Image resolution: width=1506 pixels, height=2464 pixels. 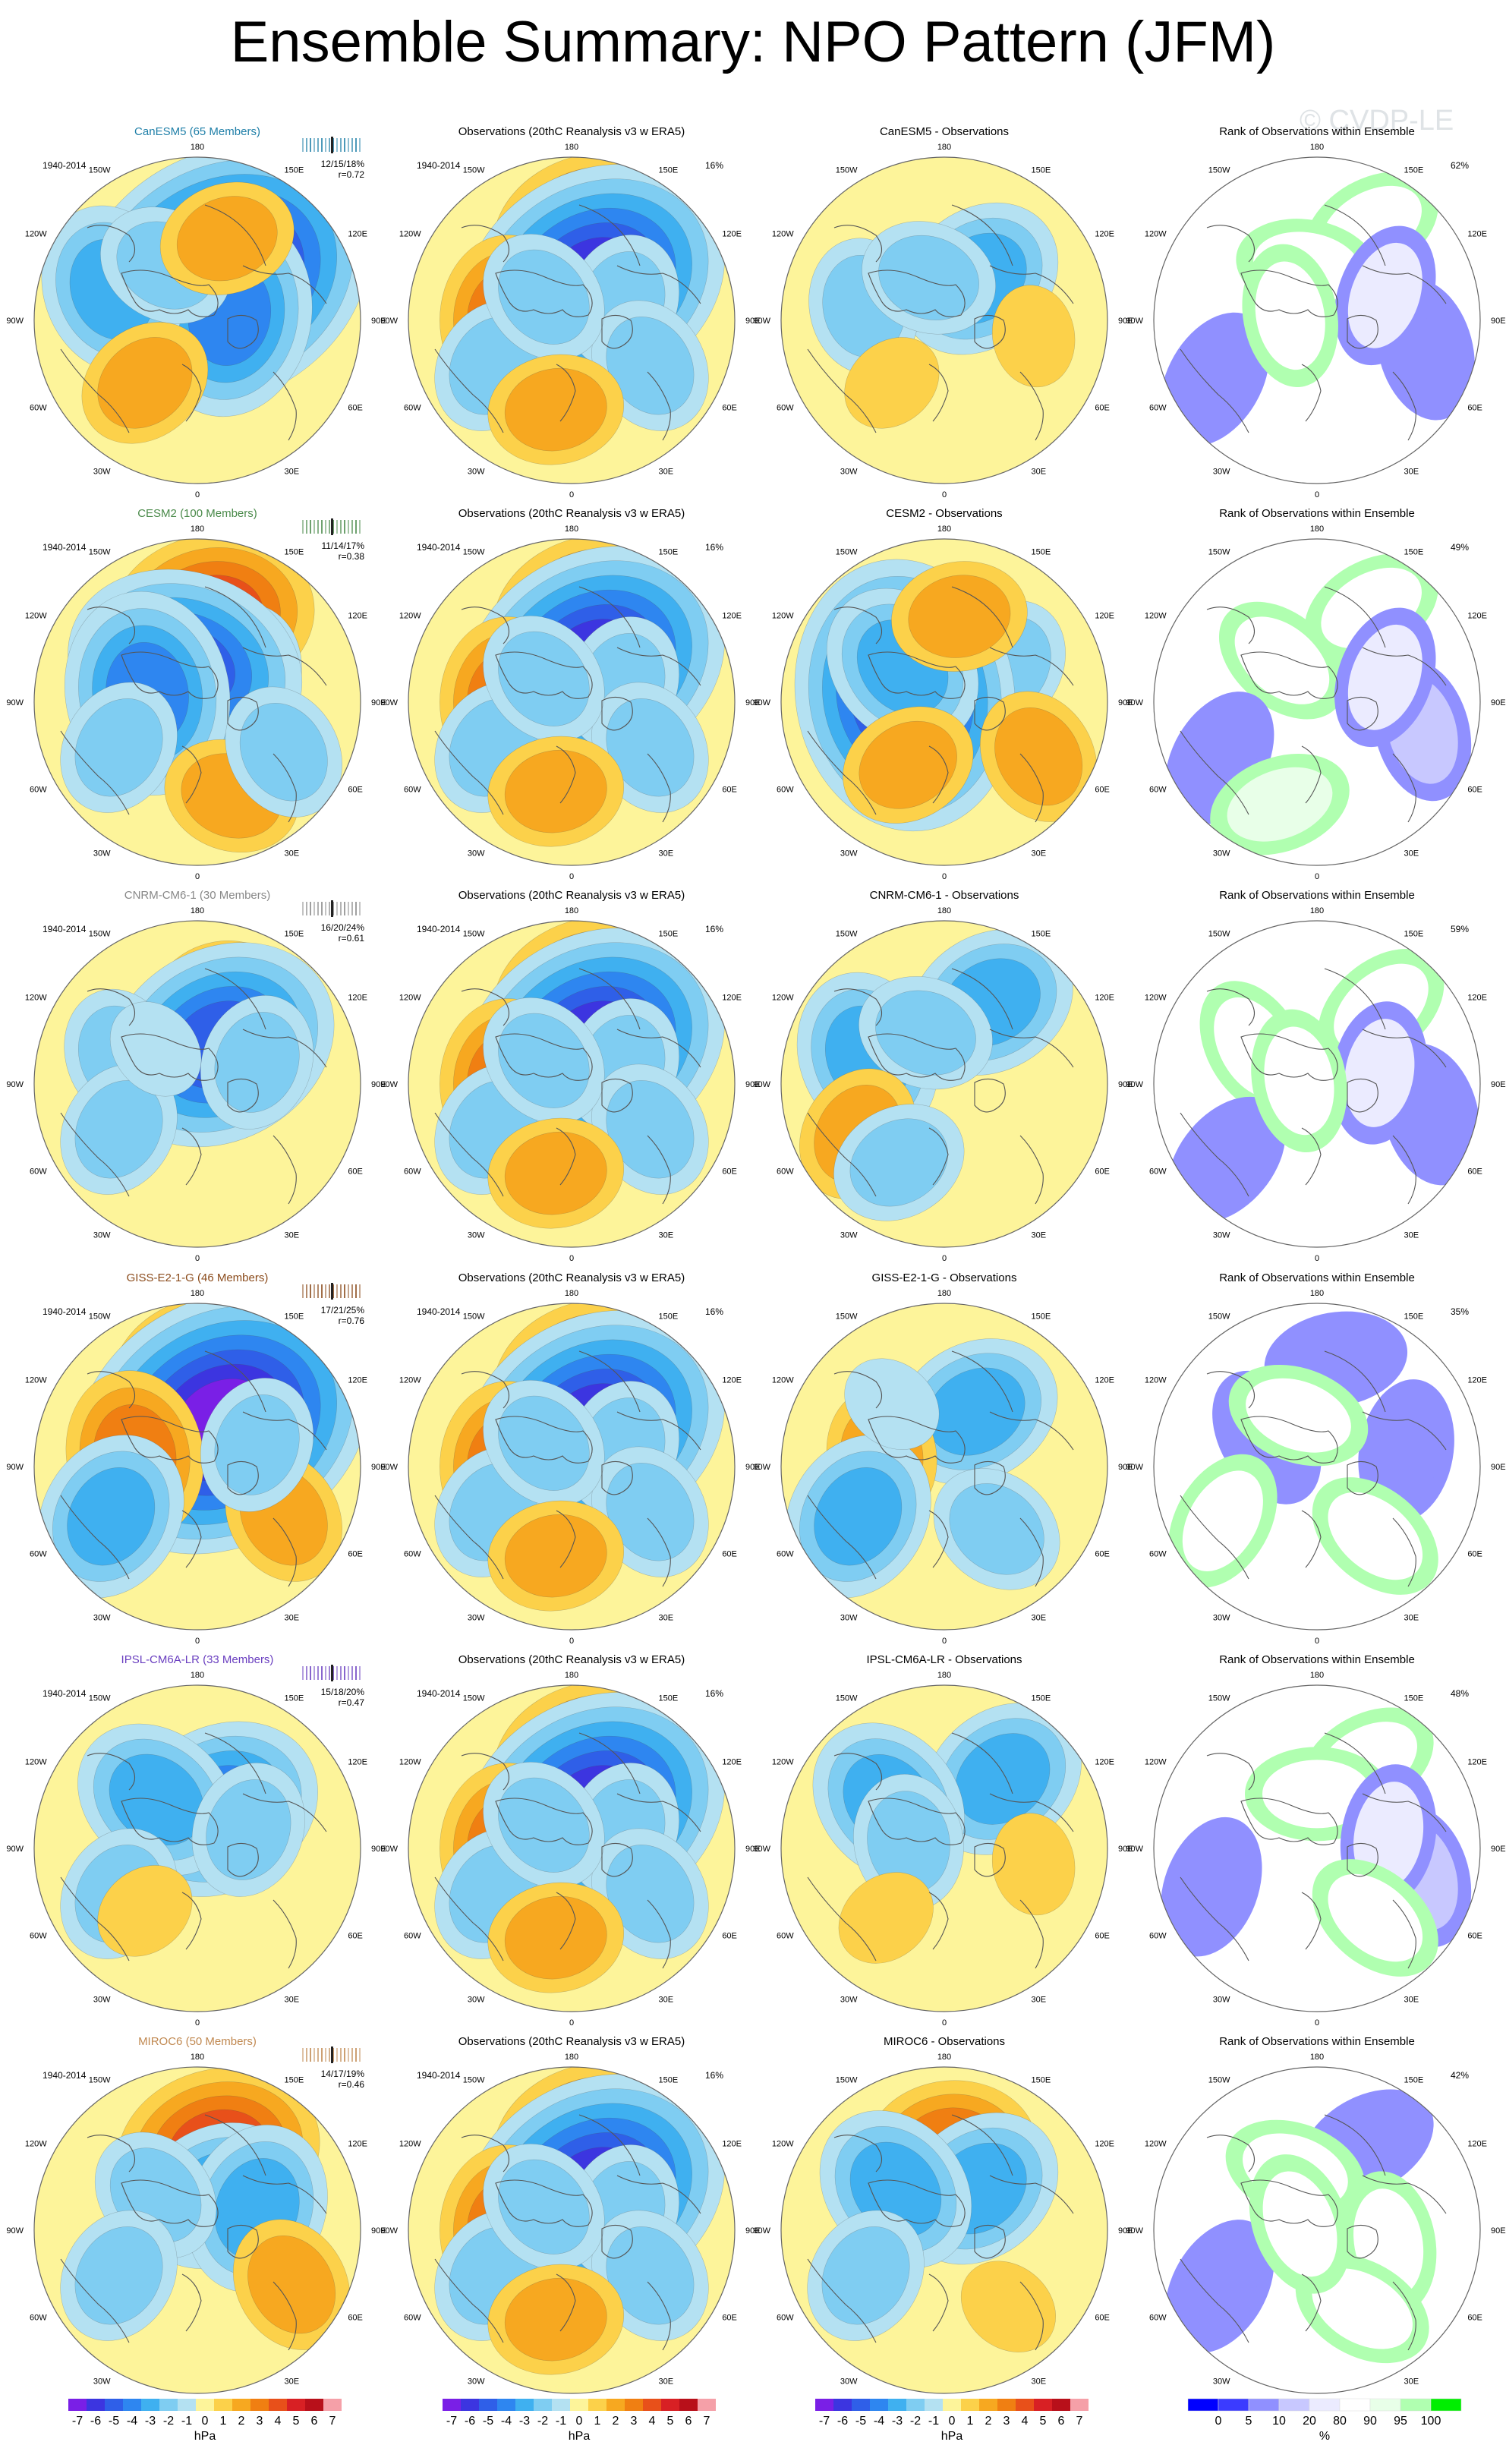 What do you see at coordinates (1221, 471) in the screenshot?
I see `longitude-label: 30W` at bounding box center [1221, 471].